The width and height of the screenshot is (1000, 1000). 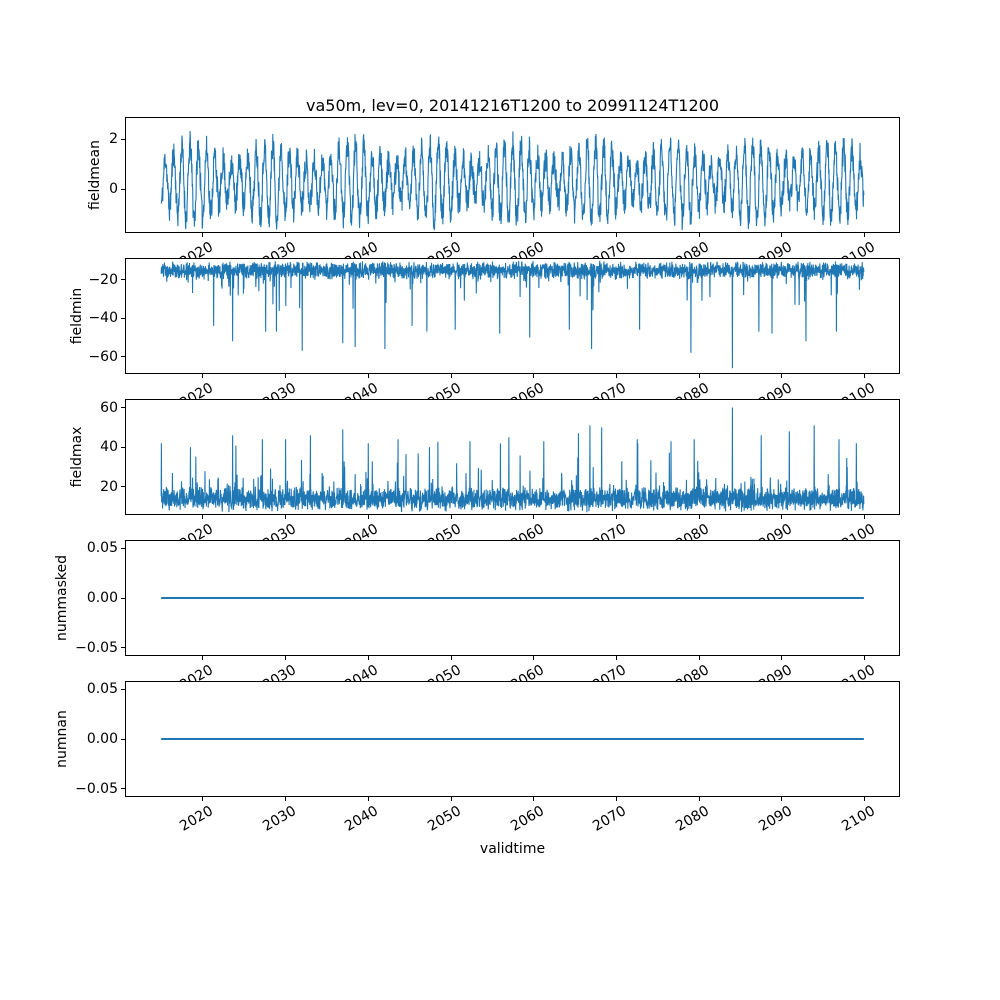 What do you see at coordinates (196, 819) in the screenshot?
I see `x-tick-label: 2020` at bounding box center [196, 819].